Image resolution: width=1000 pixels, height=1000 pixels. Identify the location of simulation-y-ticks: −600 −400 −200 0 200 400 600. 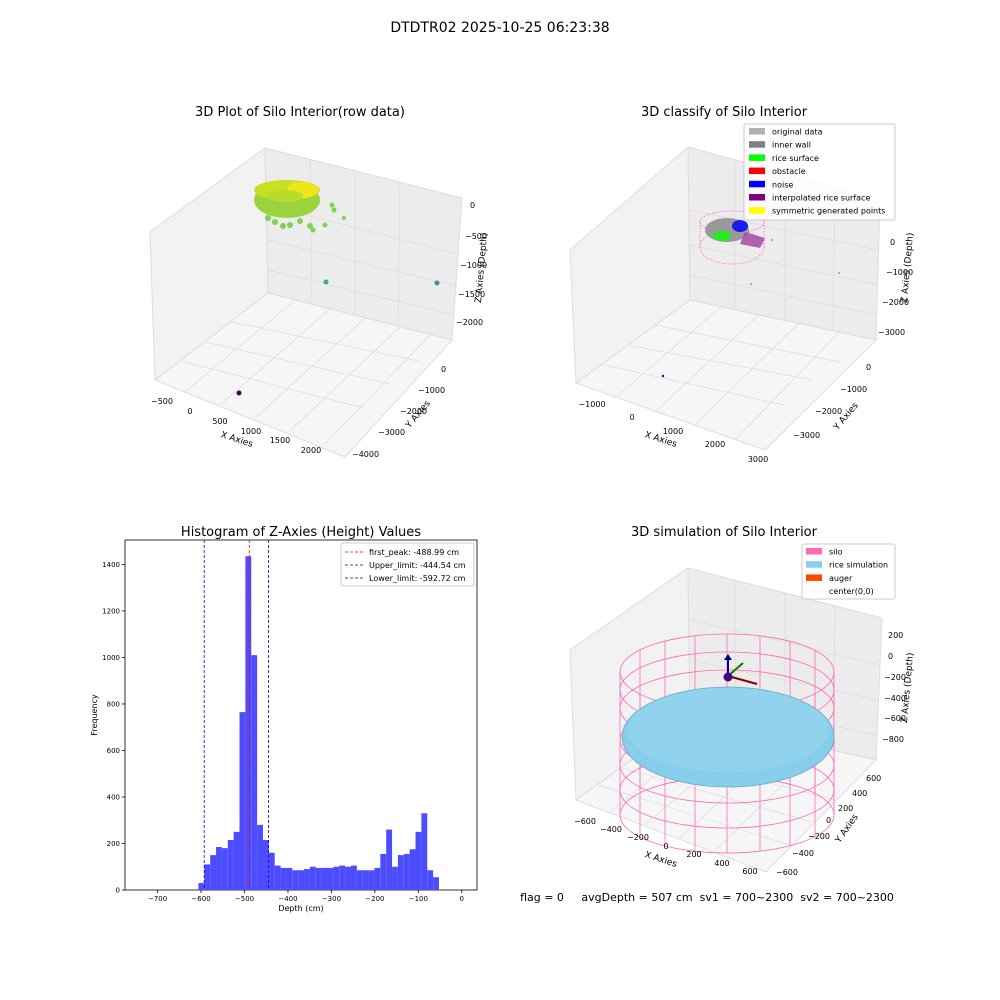
(828, 825).